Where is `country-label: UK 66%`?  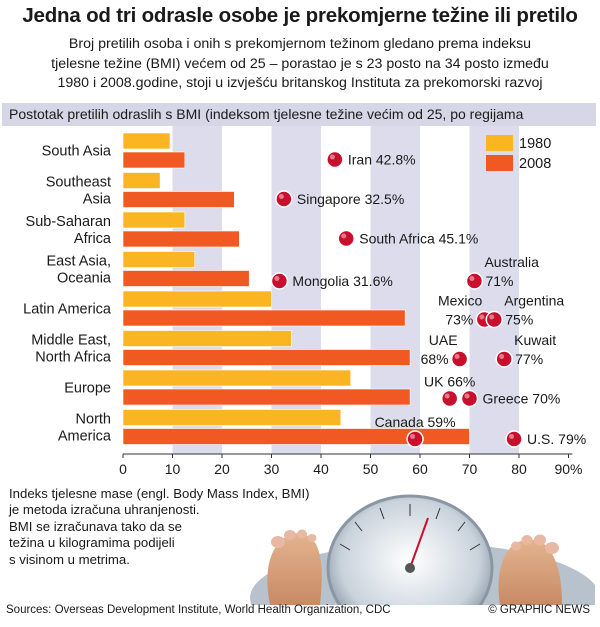 country-label: UK 66% is located at coordinates (449, 382).